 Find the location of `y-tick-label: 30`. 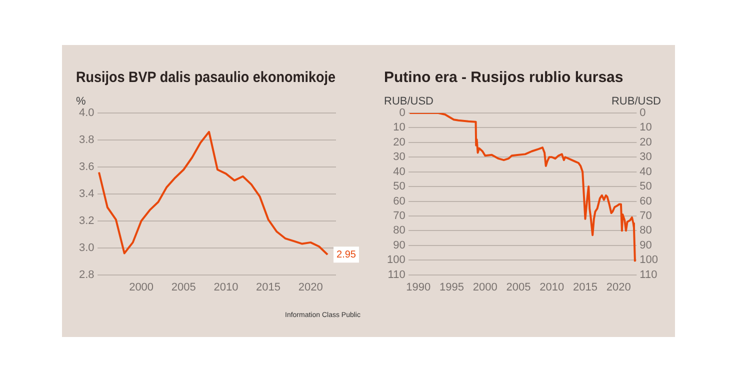

y-tick-label: 30 is located at coordinates (399, 157).